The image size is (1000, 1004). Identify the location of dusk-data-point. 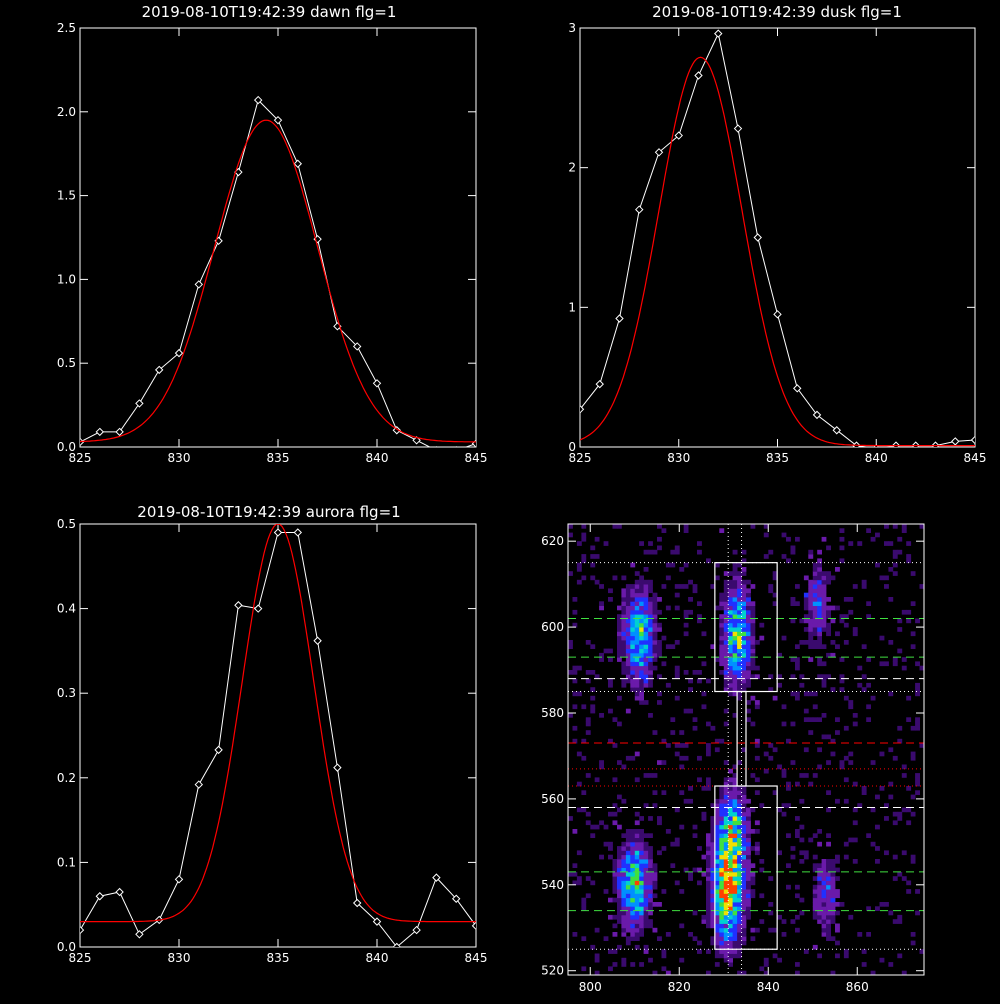
(955, 441).